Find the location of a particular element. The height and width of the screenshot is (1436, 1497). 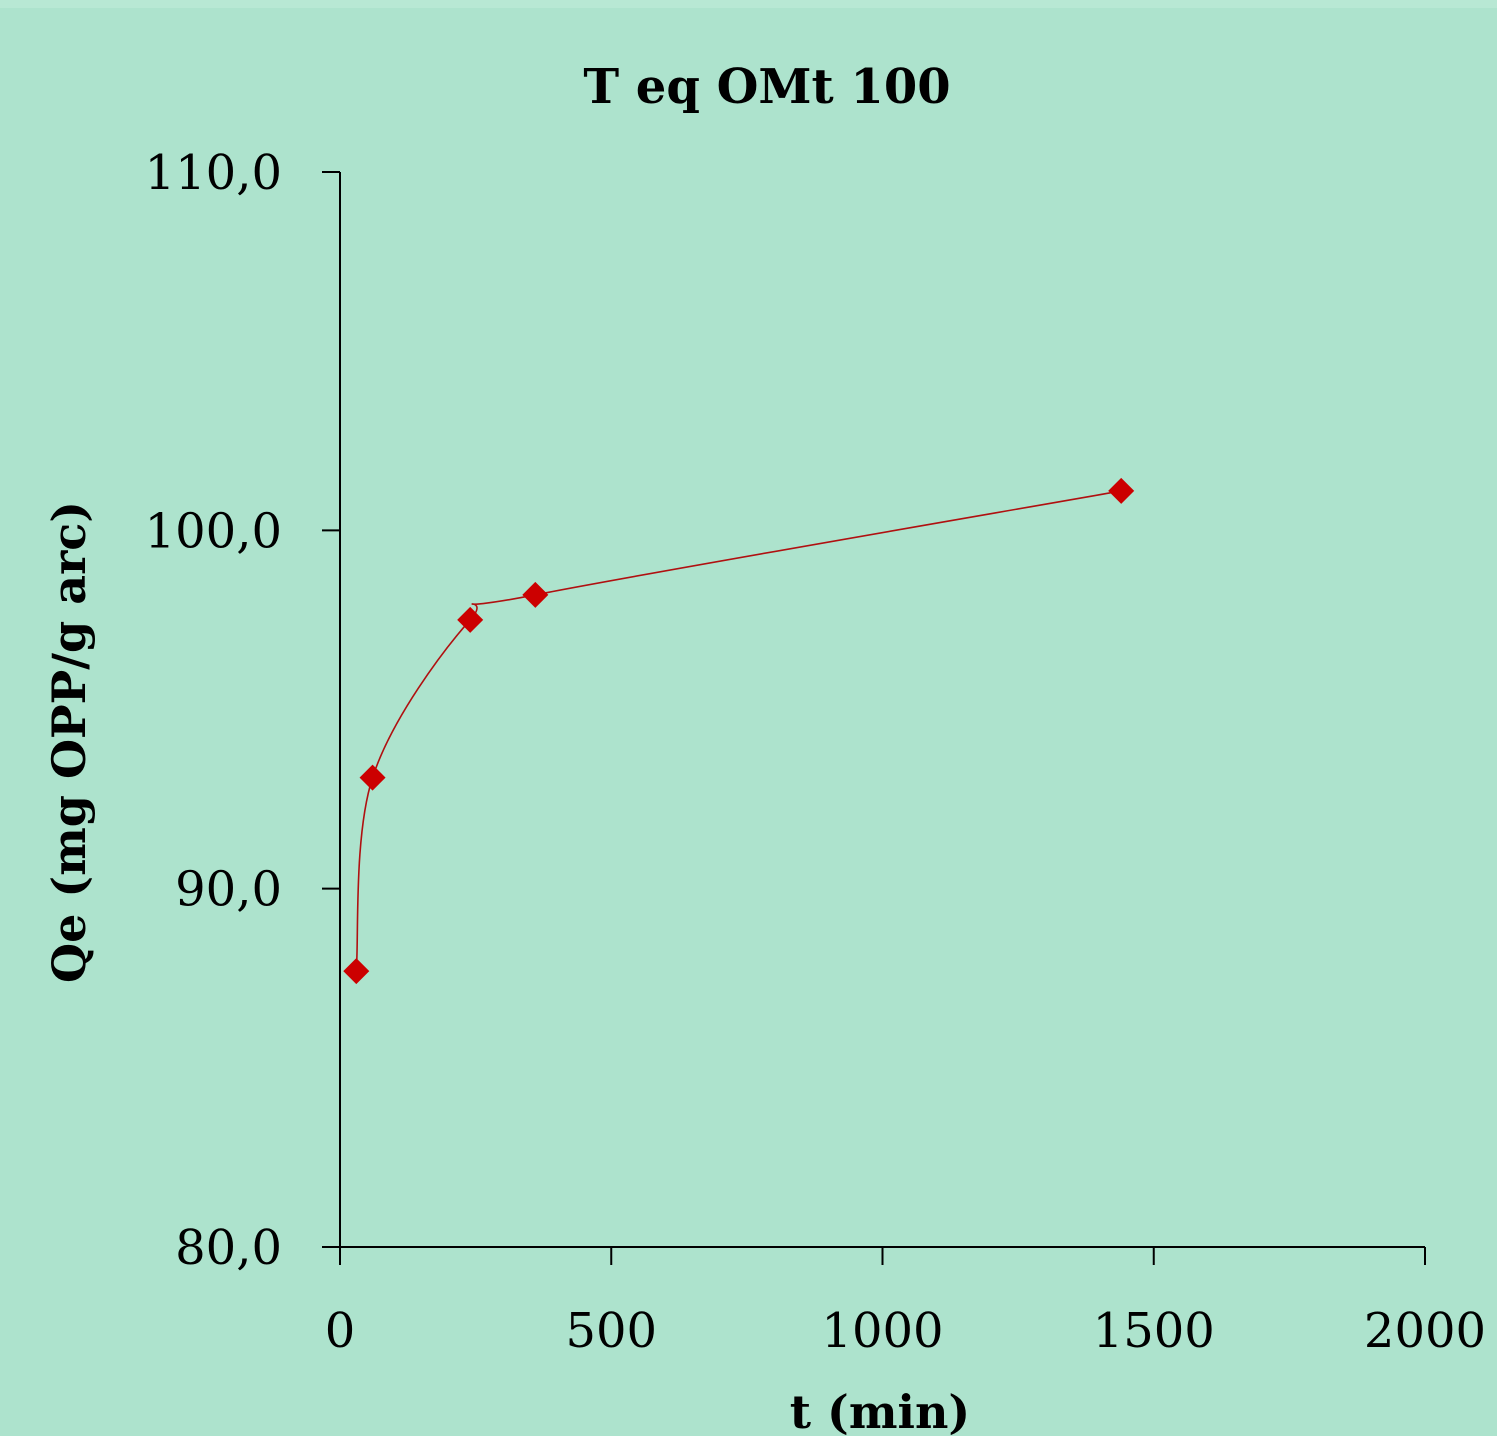

chart-title: T eq OMt 100 is located at coordinates (766, 87).